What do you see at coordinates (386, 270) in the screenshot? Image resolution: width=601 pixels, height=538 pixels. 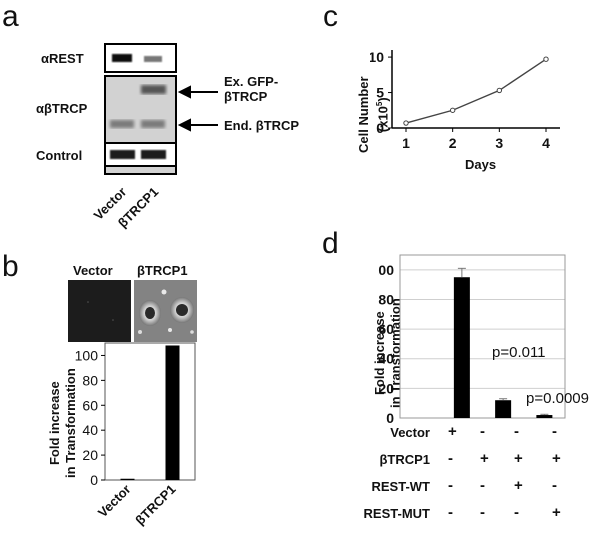 I see `chart-d-ytick-label: 100` at bounding box center [386, 270].